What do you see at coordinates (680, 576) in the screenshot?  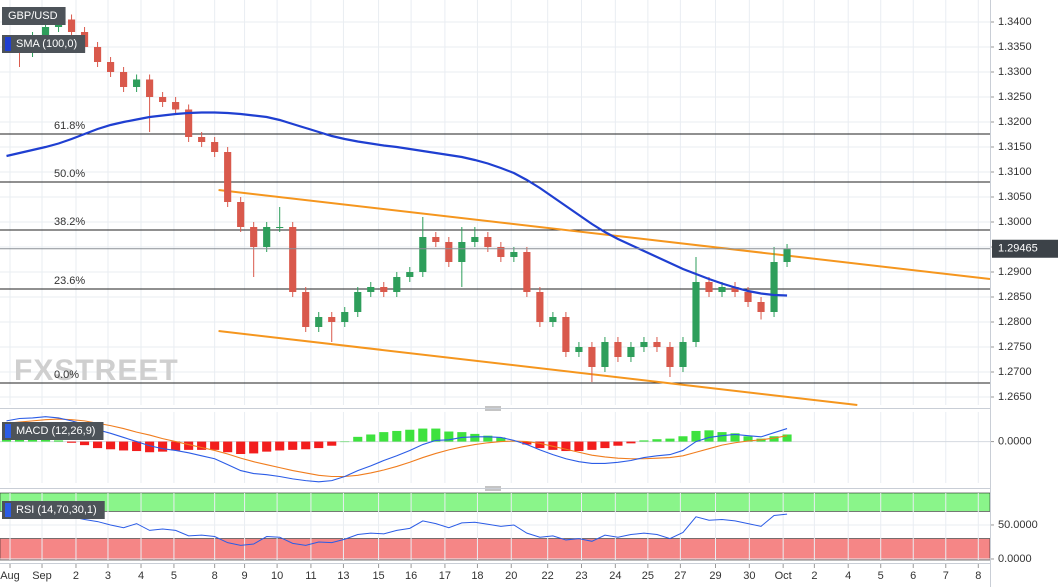 I see `x-tick-label: 27` at bounding box center [680, 576].